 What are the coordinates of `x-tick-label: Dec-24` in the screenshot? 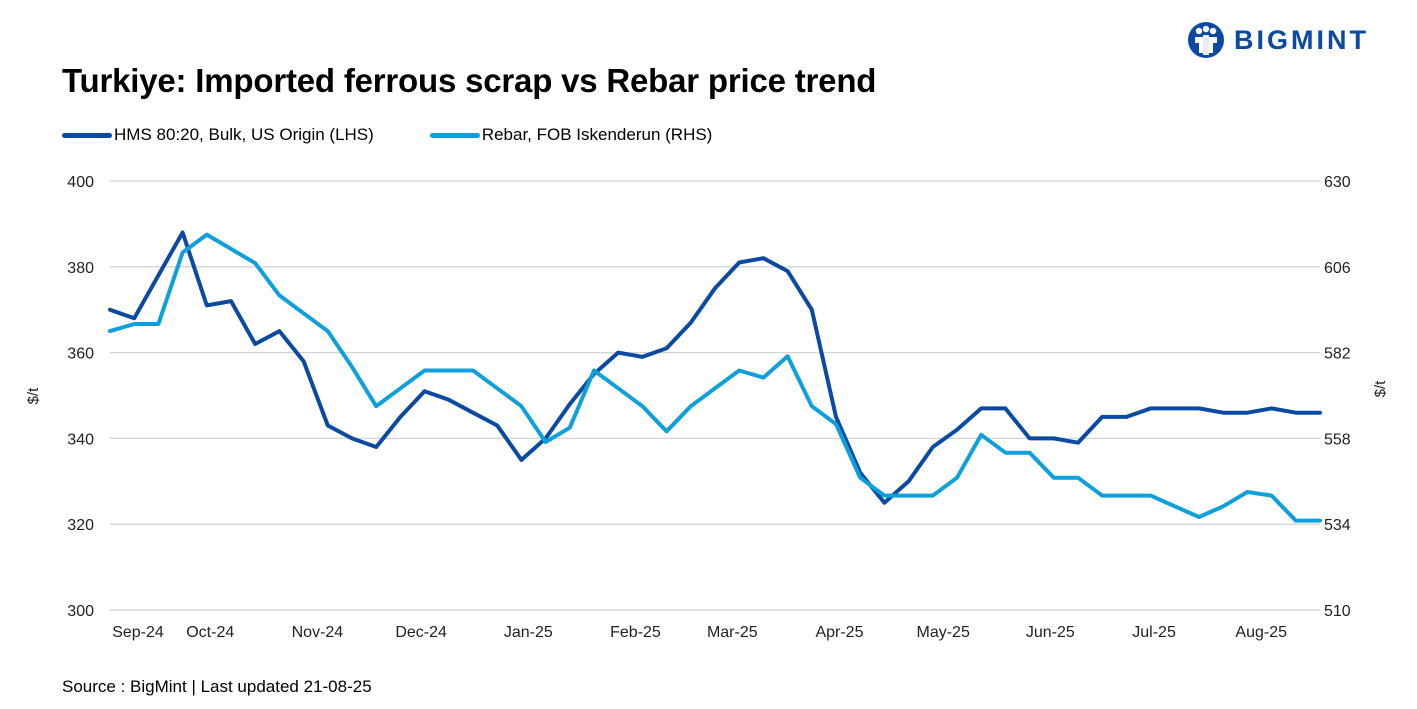 It's located at (421, 632).